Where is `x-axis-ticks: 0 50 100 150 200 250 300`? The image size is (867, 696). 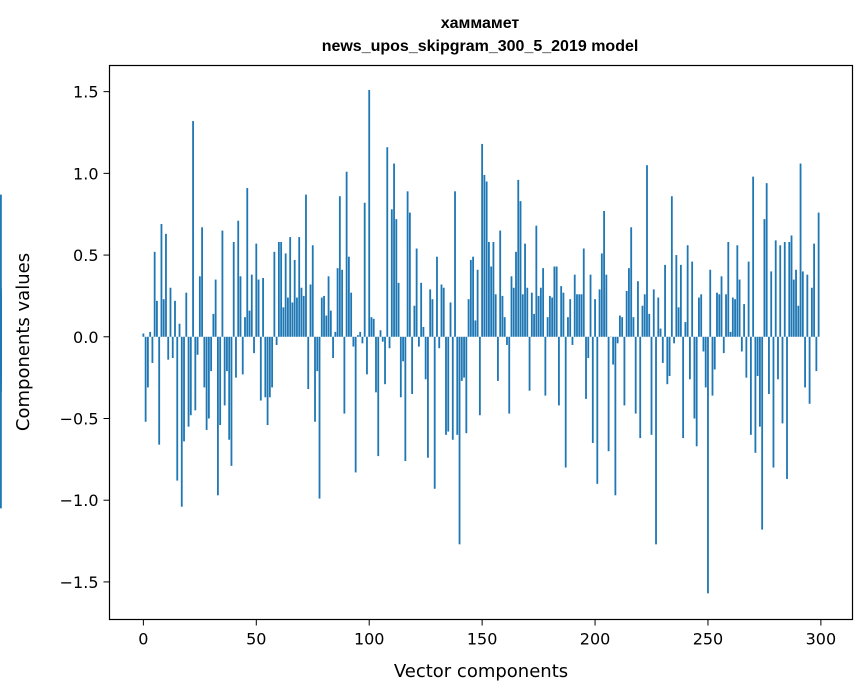 x-axis-ticks: 0 50 100 150 200 250 300 is located at coordinates (487, 634).